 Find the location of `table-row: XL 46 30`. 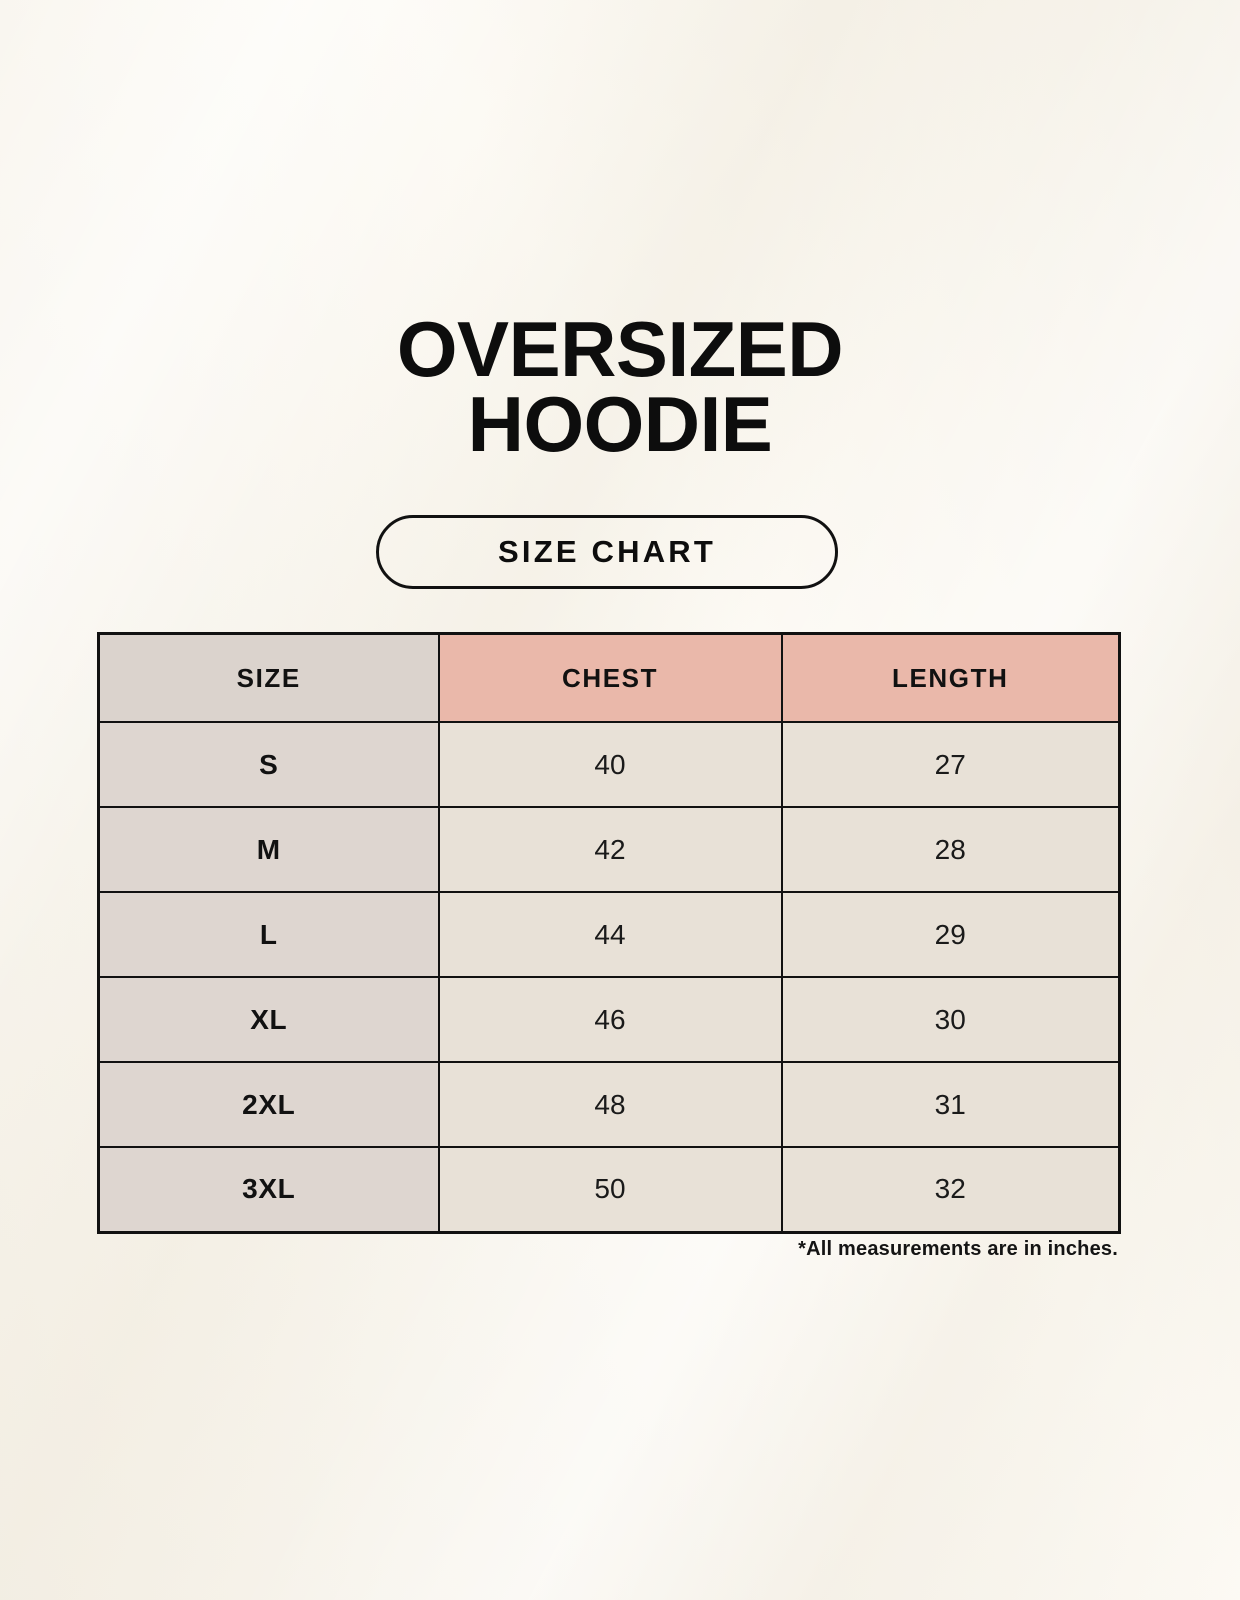

table-row: XL 46 30 is located at coordinates (609, 1019).